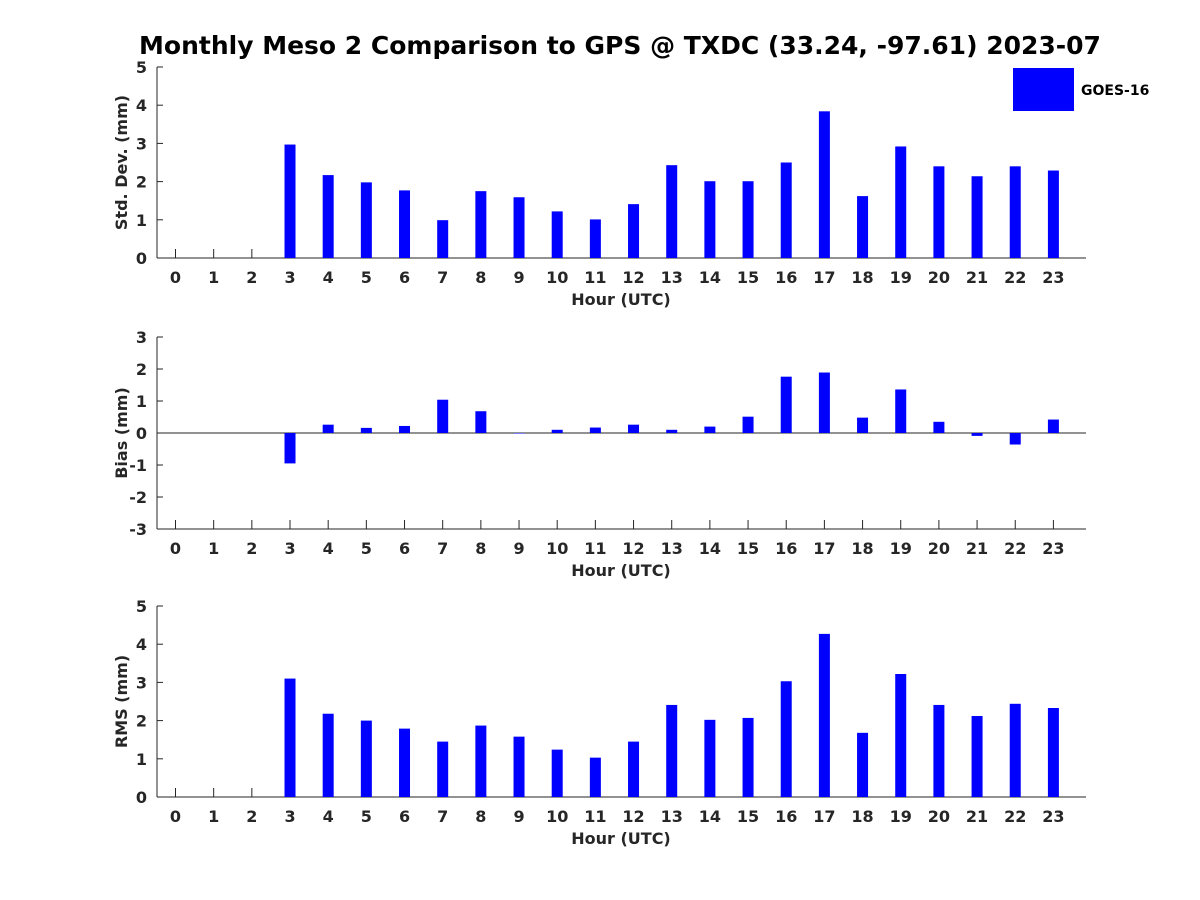  I want to click on y-tick-label: 4, so click(141, 644).